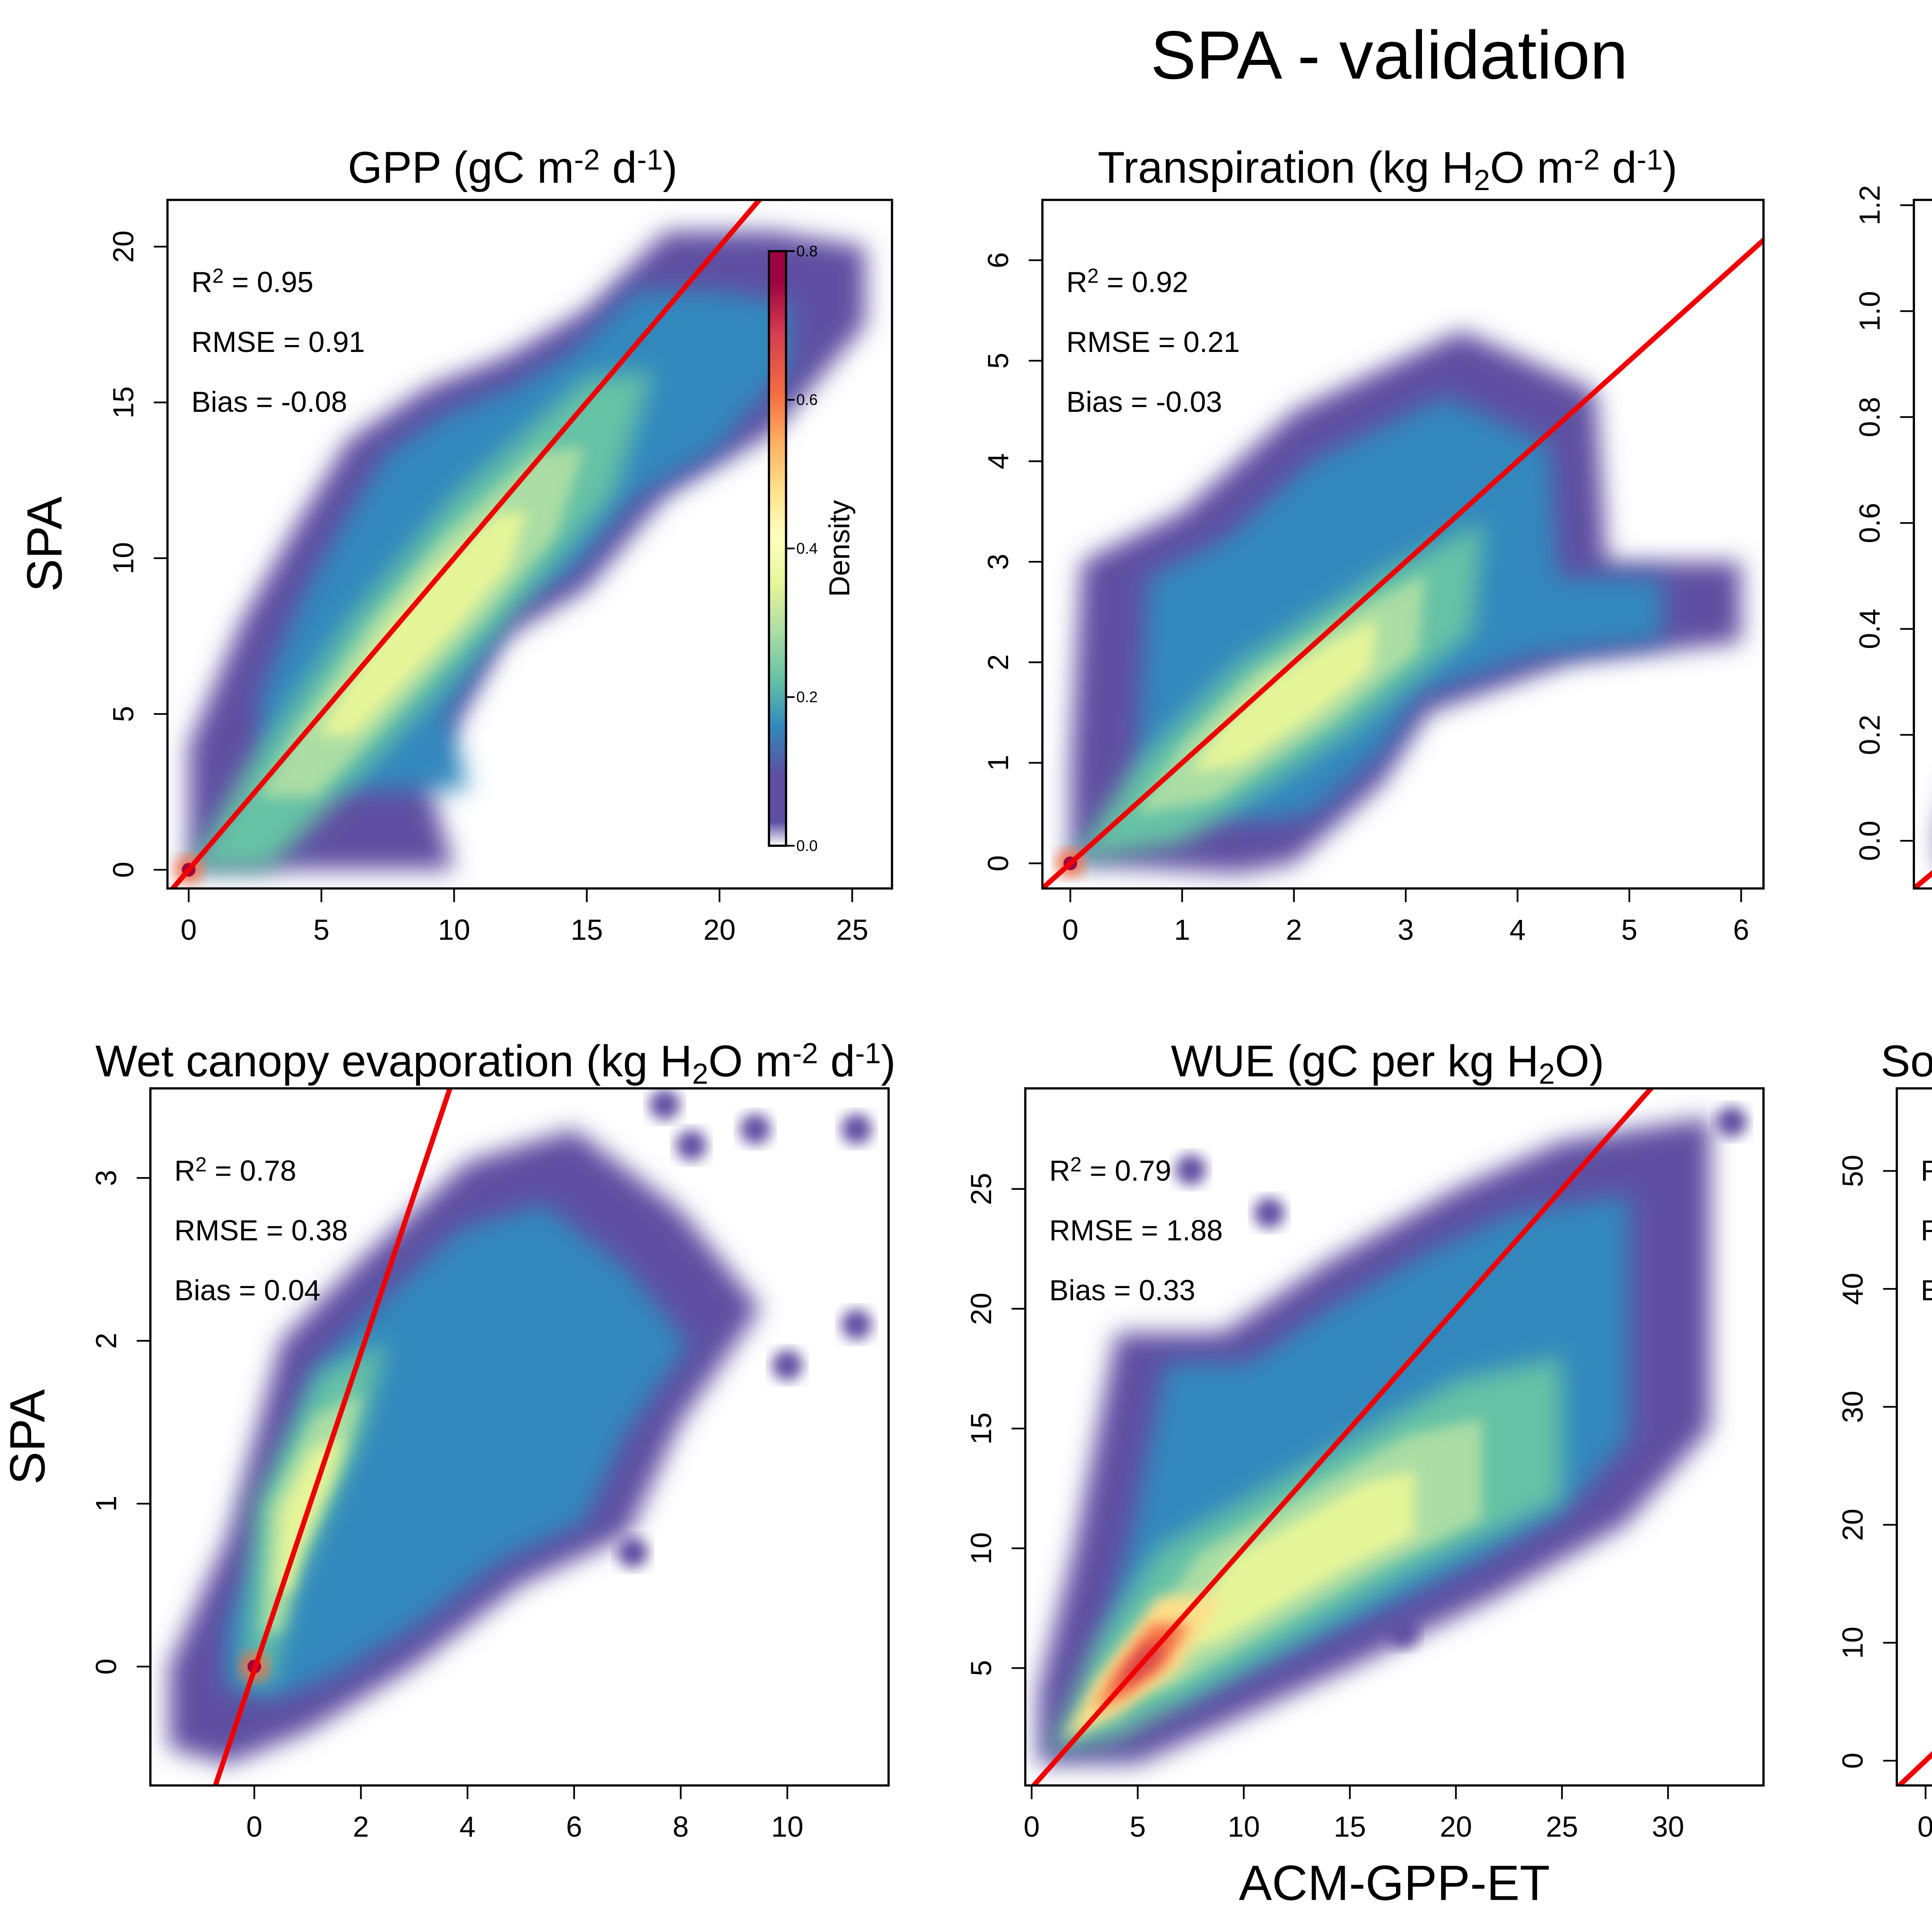 This screenshot has height=1924, width=1932. Describe the element at coordinates (1927, 1230) in the screenshot. I see `stat-rmse: RMSE = 4.18` at that location.